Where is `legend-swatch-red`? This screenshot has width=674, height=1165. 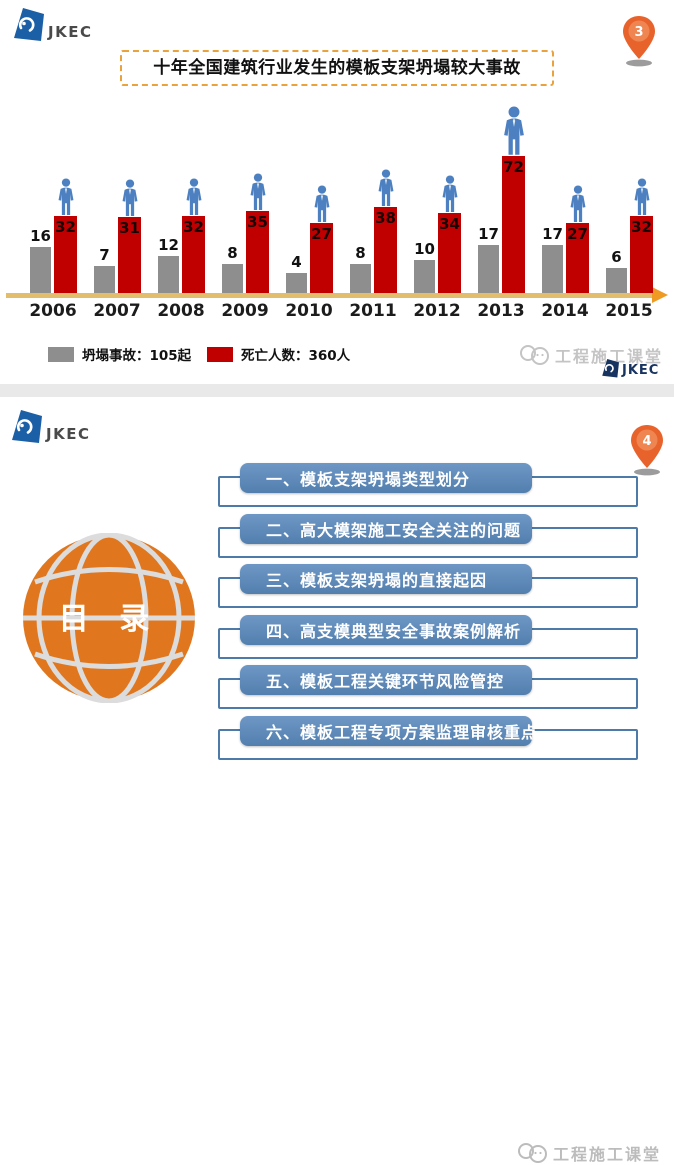 legend-swatch-red is located at coordinates (220, 354).